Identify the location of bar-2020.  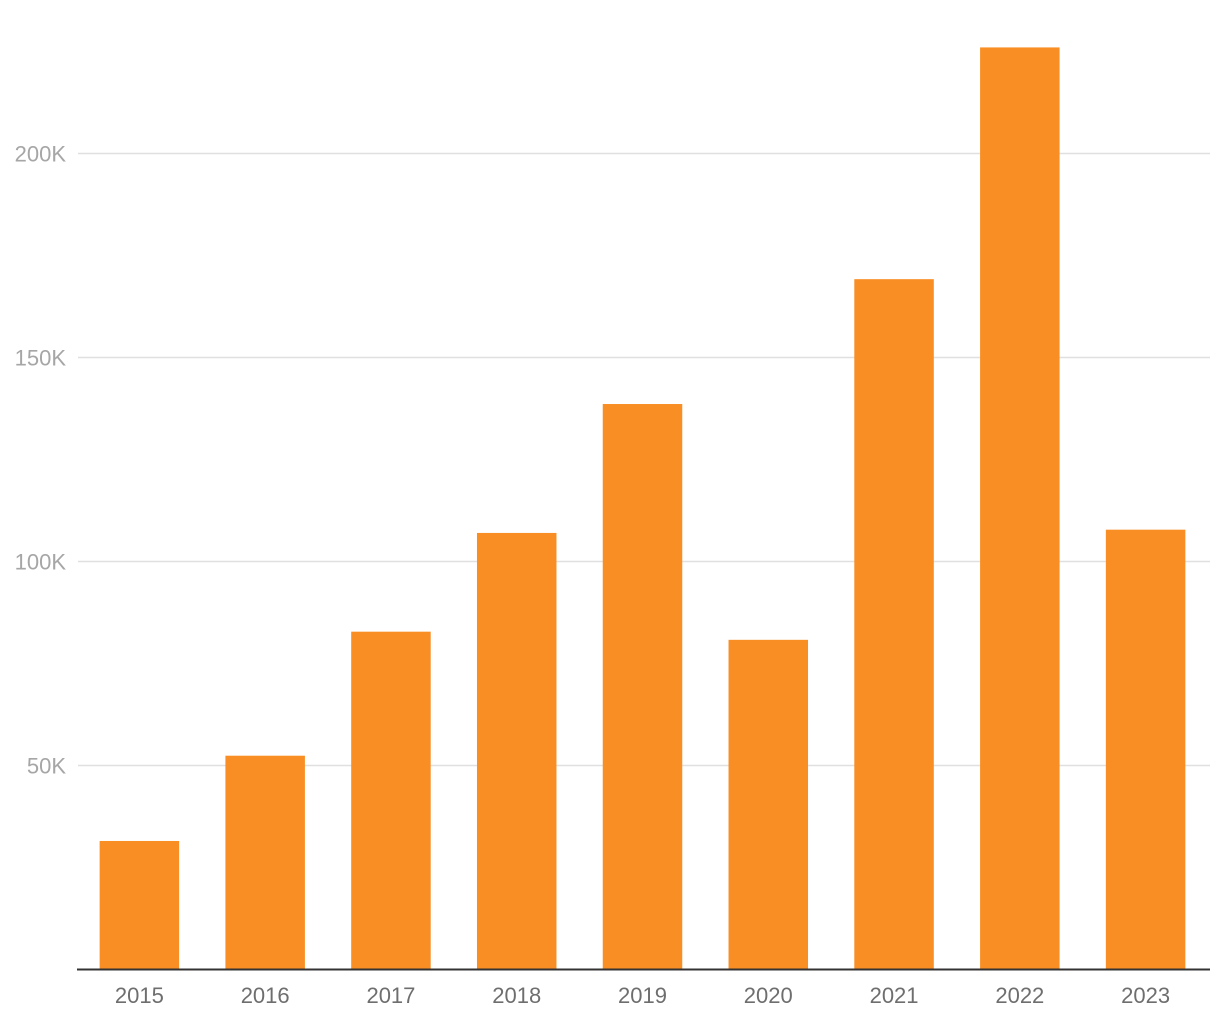
(768, 804).